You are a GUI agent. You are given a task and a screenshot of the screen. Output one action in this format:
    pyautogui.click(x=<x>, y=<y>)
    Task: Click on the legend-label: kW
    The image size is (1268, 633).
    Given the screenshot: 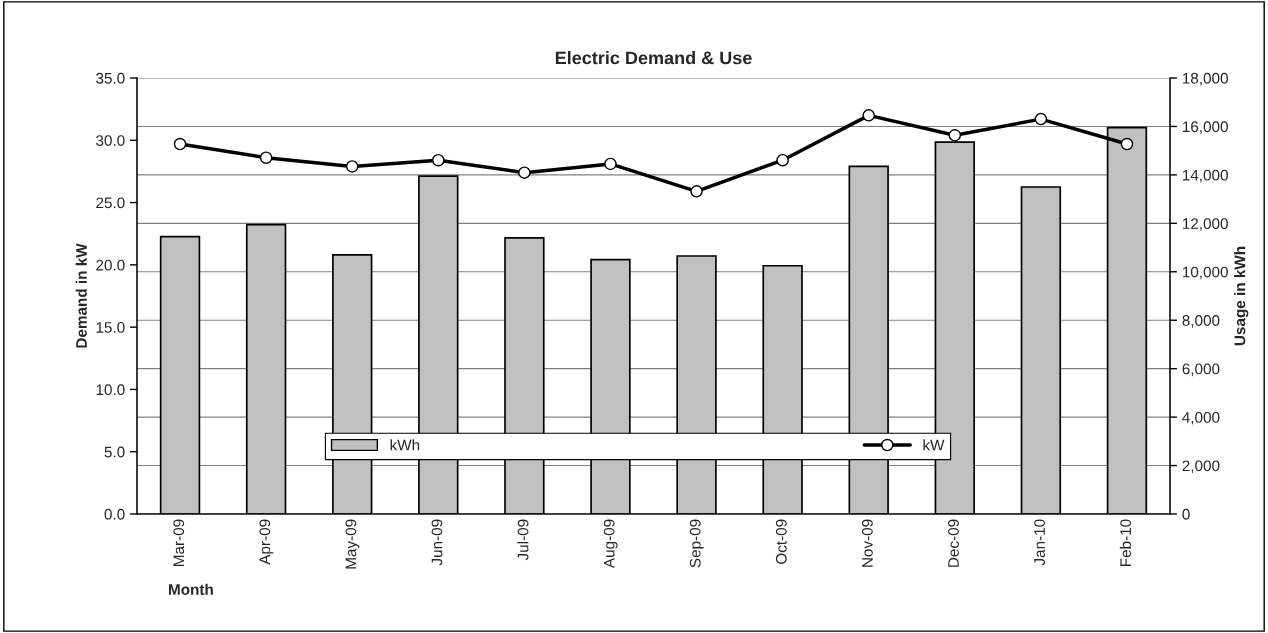 What is the action you would take?
    pyautogui.click(x=934, y=445)
    